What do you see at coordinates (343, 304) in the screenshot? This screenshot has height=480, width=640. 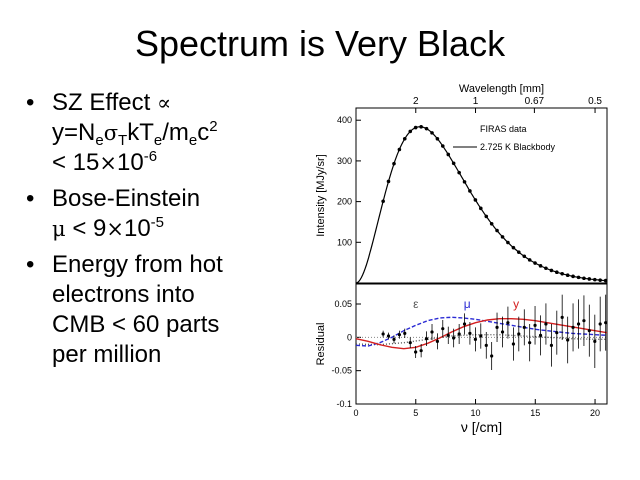 I see `residual-y-tick-label: 0.05` at bounding box center [343, 304].